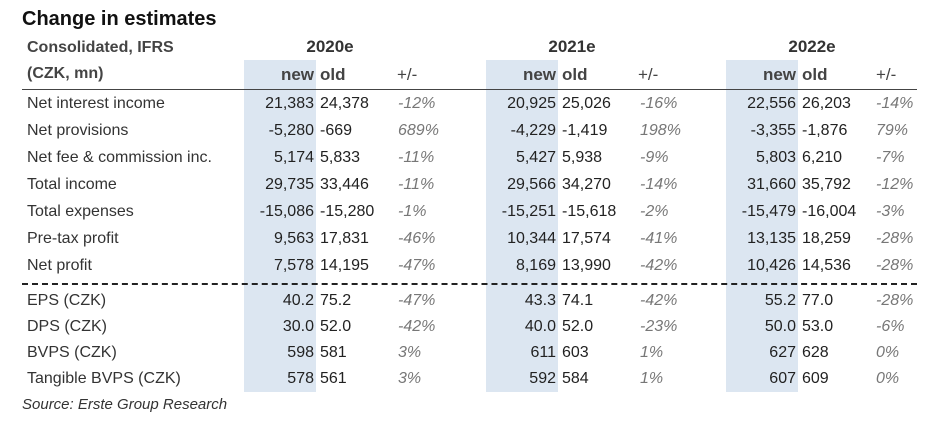 This screenshot has width=944, height=427. I want to click on cell-old: 77.0, so click(818, 300).